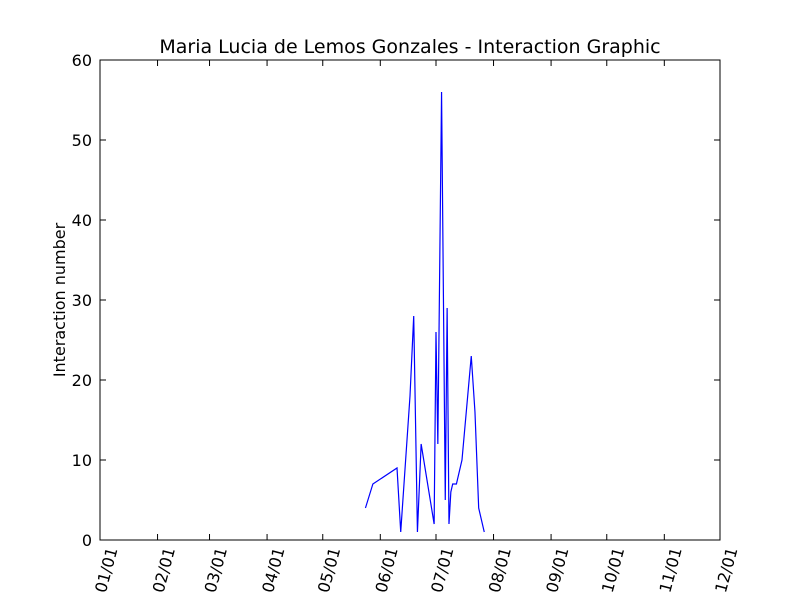 Image resolution: width=800 pixels, height=600 pixels. Describe the element at coordinates (59, 299) in the screenshot. I see `y-axis-label: Interaction number` at that location.